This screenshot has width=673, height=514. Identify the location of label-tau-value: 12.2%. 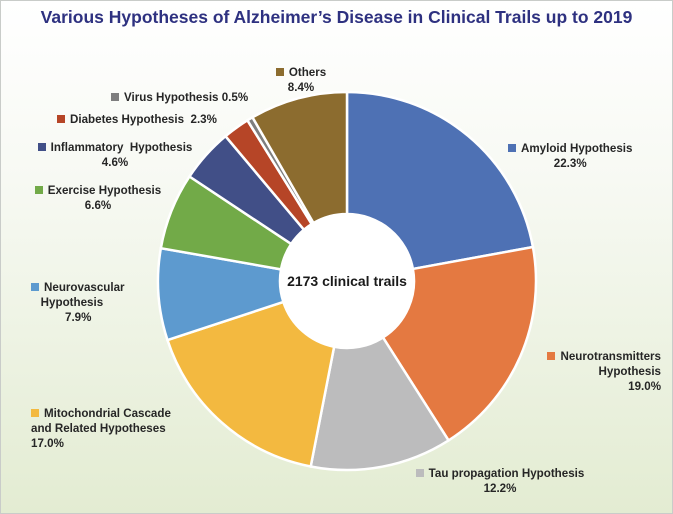
(500, 488).